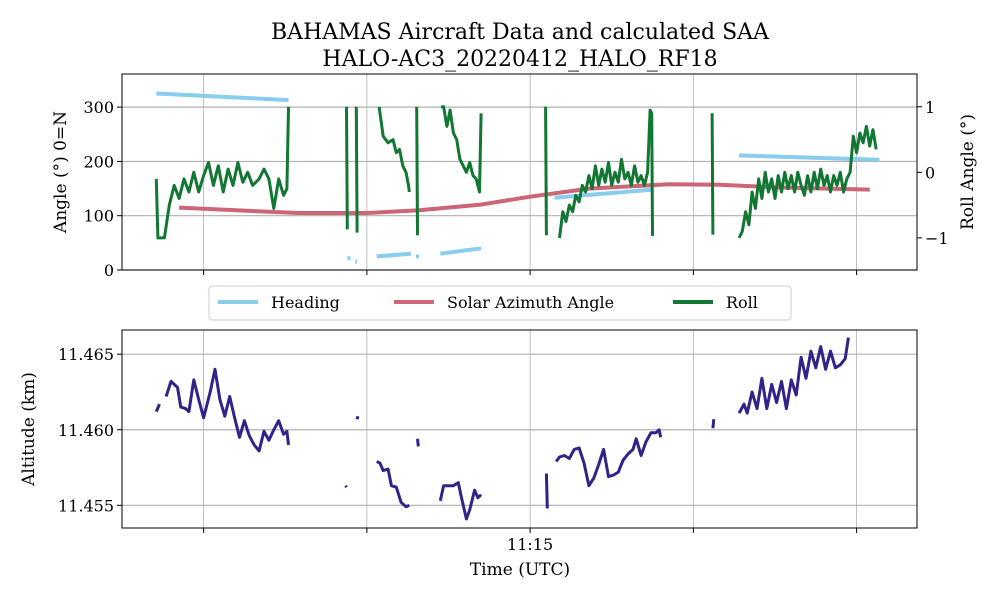 This screenshot has height=600, width=1000. What do you see at coordinates (109, 270) in the screenshot?
I see `y-tick-label: 0` at bounding box center [109, 270].